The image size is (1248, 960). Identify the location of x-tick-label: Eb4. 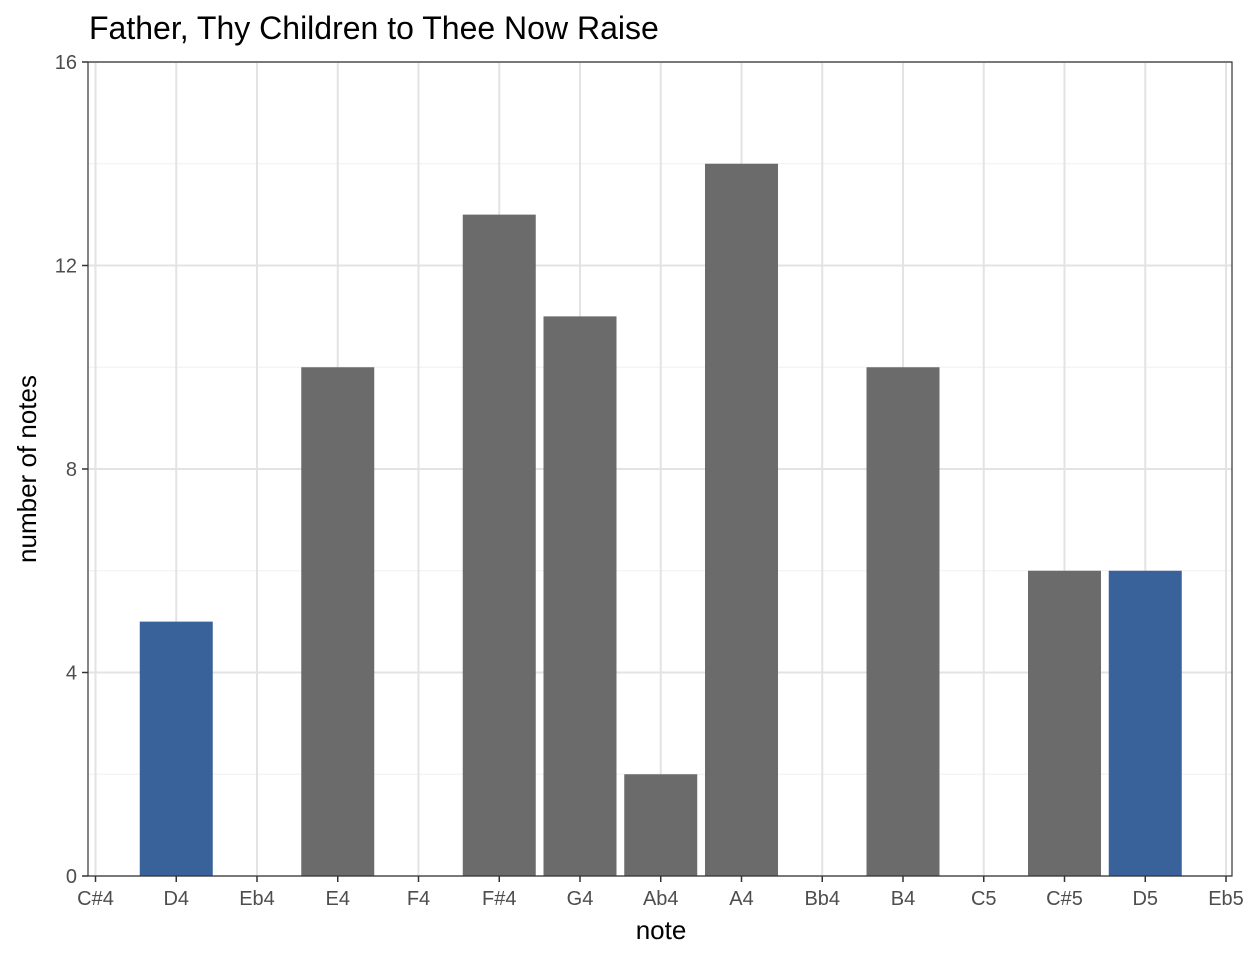
(257, 899).